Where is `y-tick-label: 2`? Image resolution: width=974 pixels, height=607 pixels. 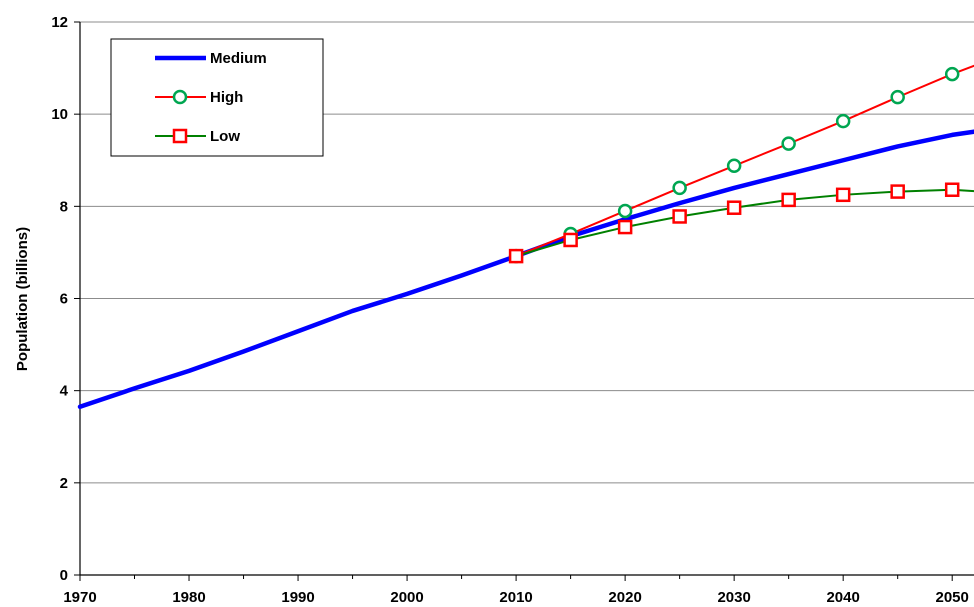 y-tick-label: 2 is located at coordinates (64, 483).